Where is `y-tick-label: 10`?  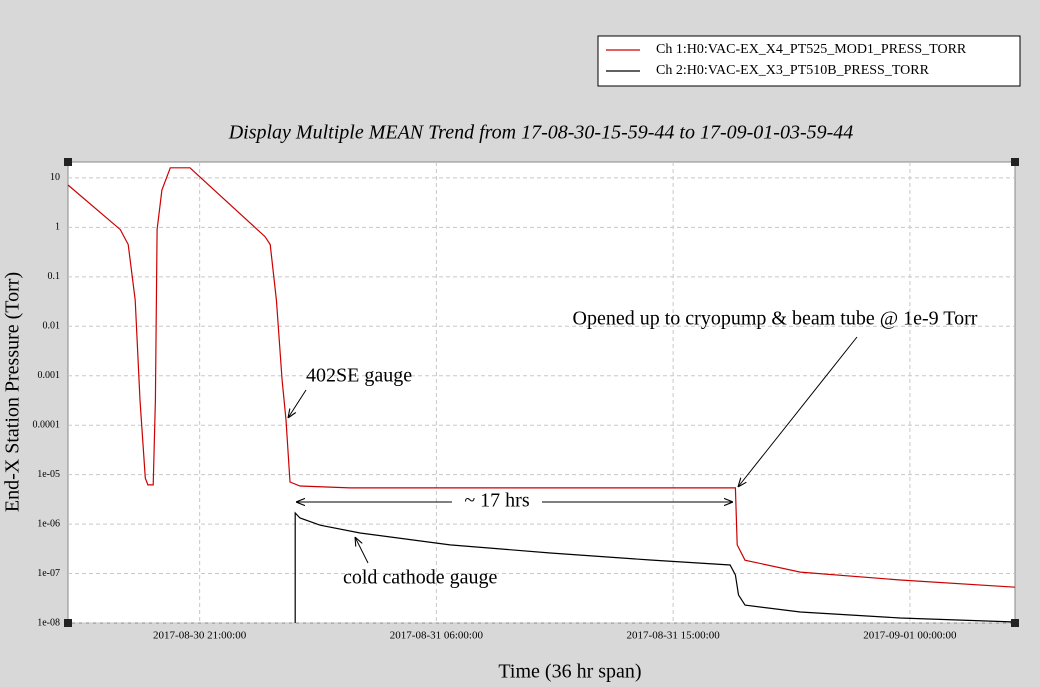
y-tick-label: 10 is located at coordinates (55, 177).